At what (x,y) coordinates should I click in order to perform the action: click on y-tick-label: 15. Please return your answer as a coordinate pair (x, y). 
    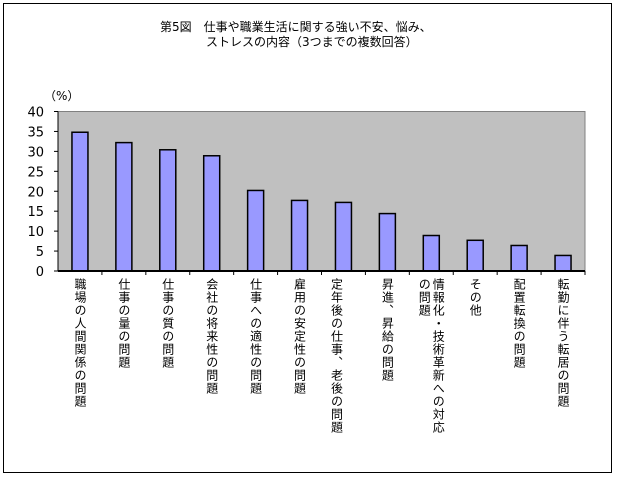
    Looking at the image, I should click on (35, 212).